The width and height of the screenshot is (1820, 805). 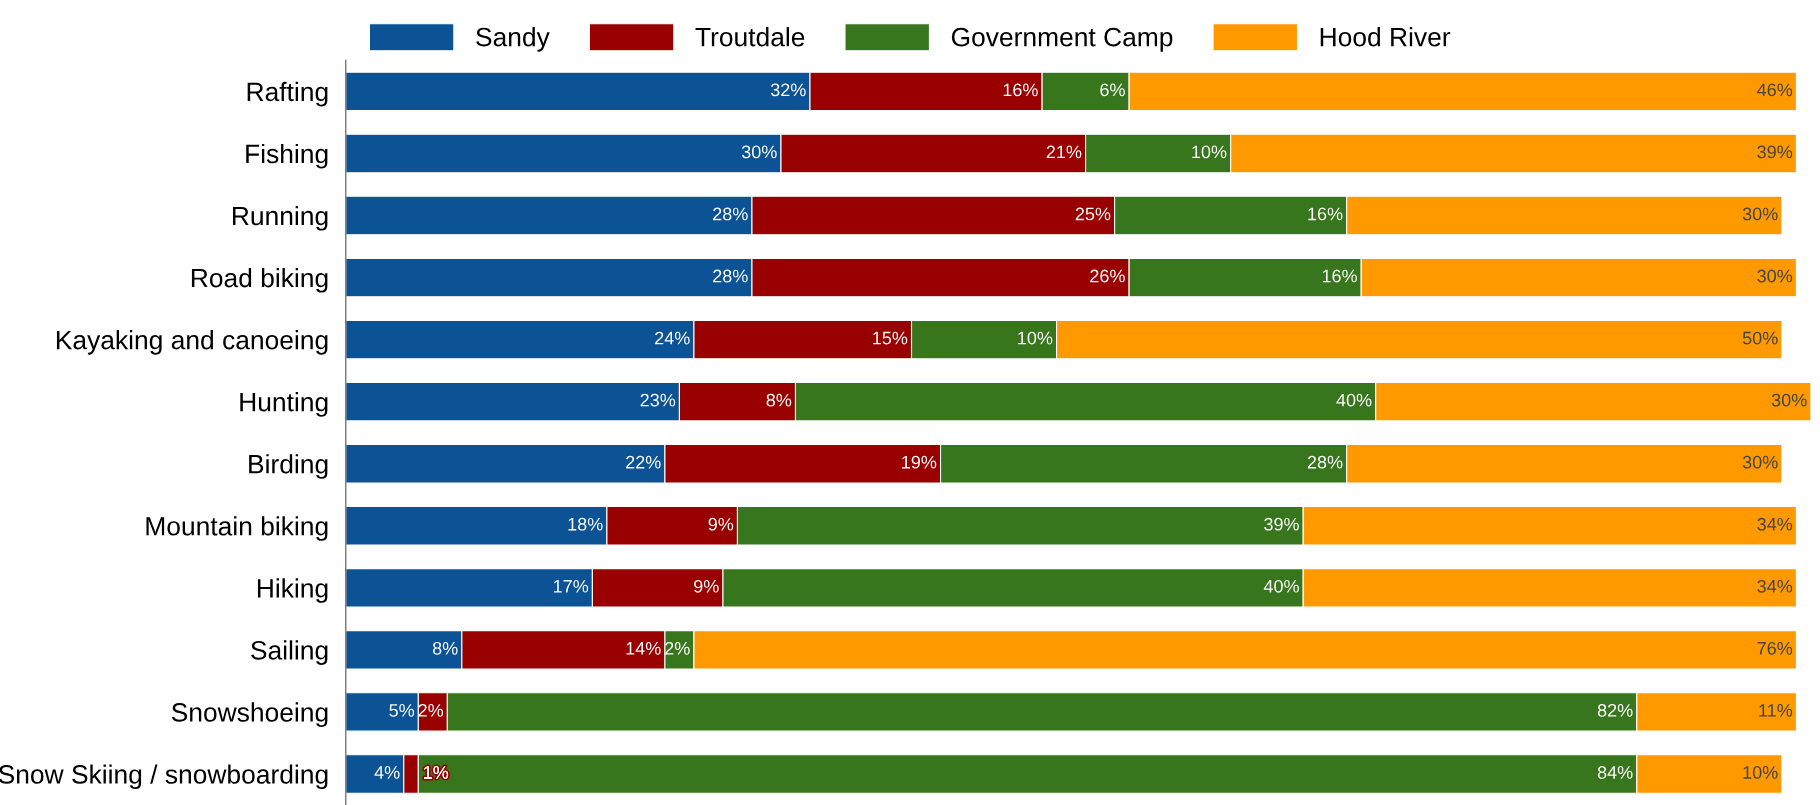 What do you see at coordinates (658, 400) in the screenshot?
I see `data-label: 23%` at bounding box center [658, 400].